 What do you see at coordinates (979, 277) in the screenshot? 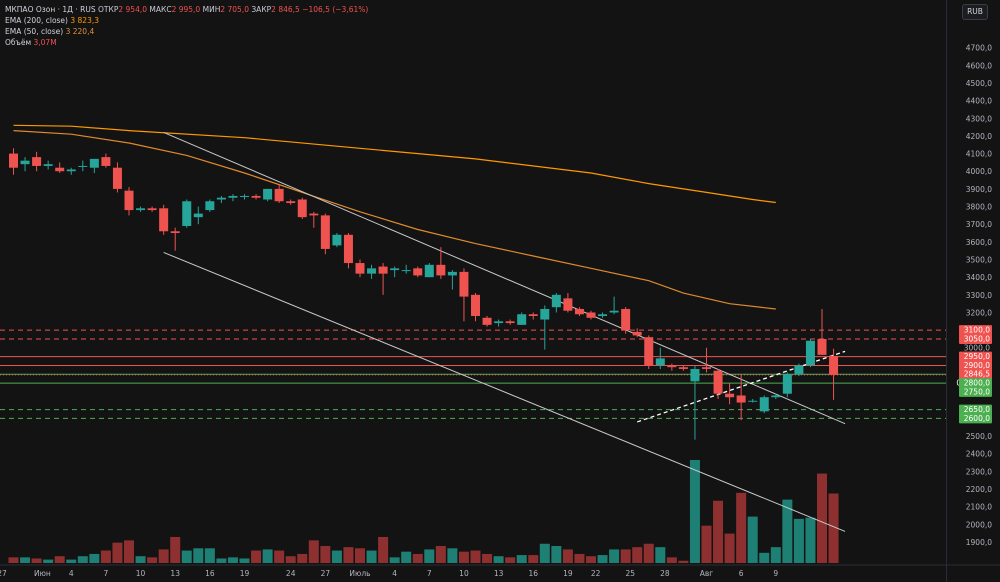
I see `price-axis-tick-label: 3400,0` at bounding box center [979, 277].